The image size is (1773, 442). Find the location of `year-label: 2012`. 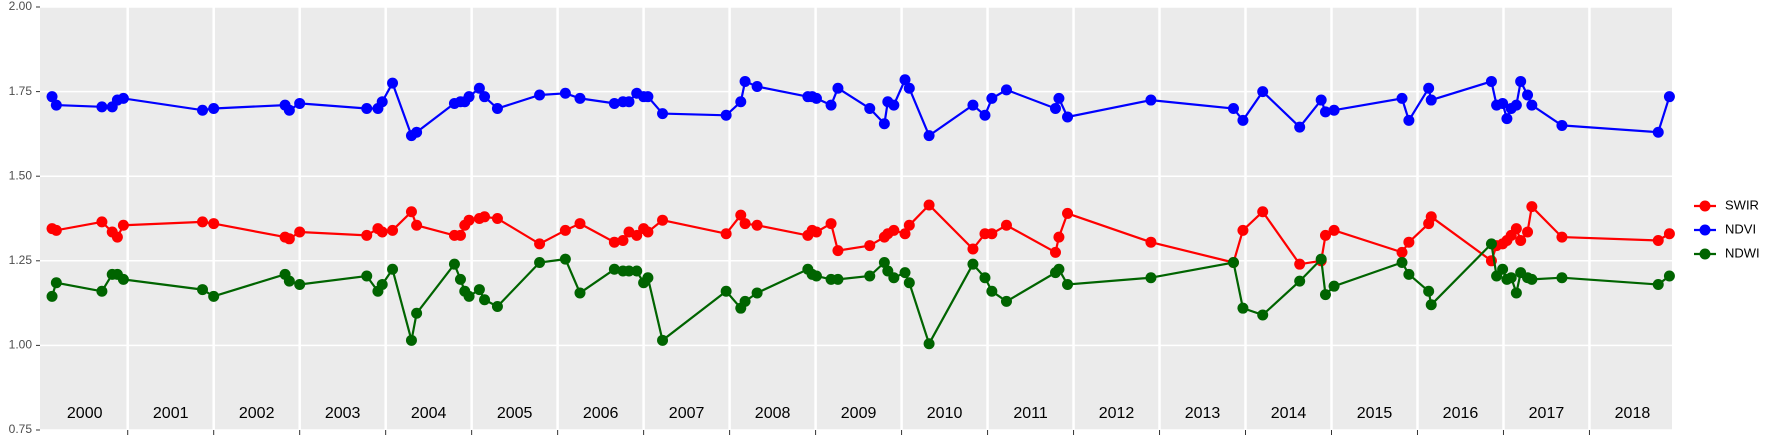

year-label: 2012 is located at coordinates (1117, 413).